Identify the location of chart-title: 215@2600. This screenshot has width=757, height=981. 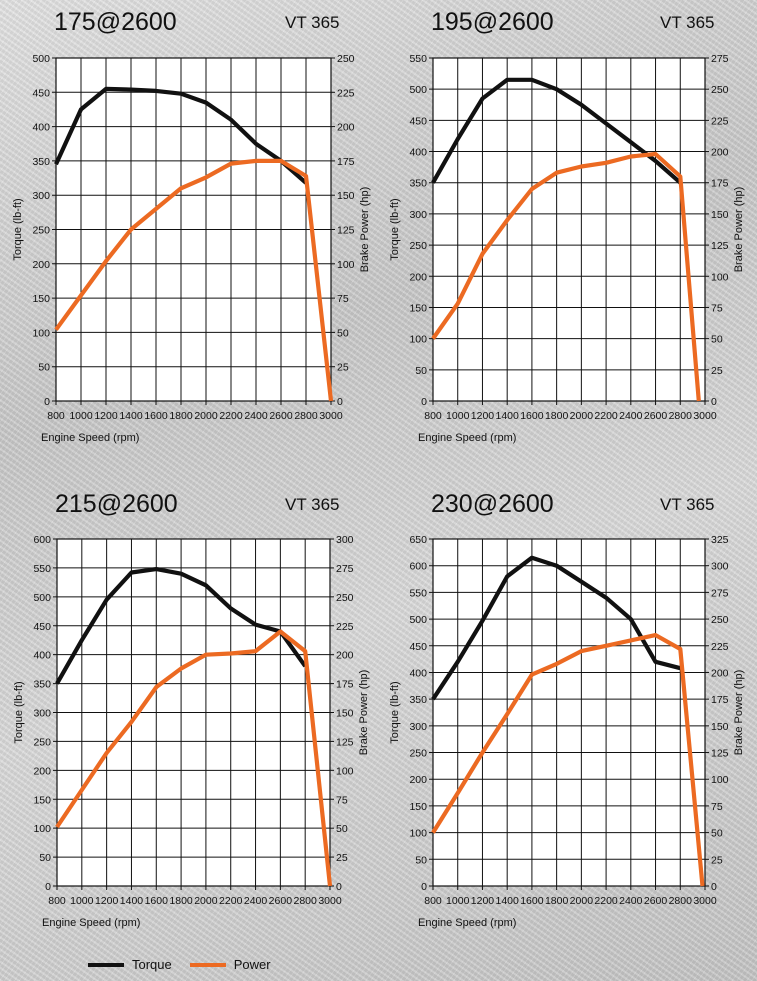
(116, 504).